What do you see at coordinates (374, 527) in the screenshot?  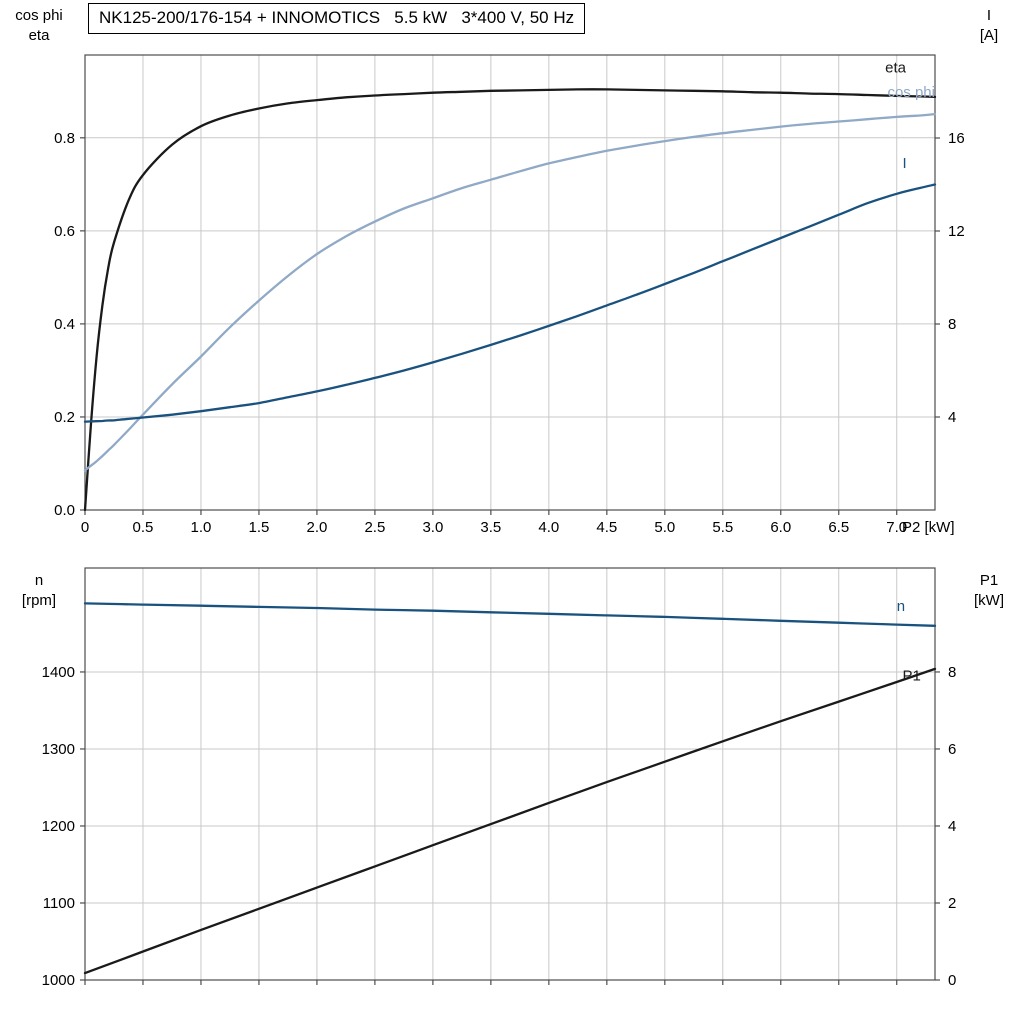 I see `tick-label: 2.5` at bounding box center [374, 527].